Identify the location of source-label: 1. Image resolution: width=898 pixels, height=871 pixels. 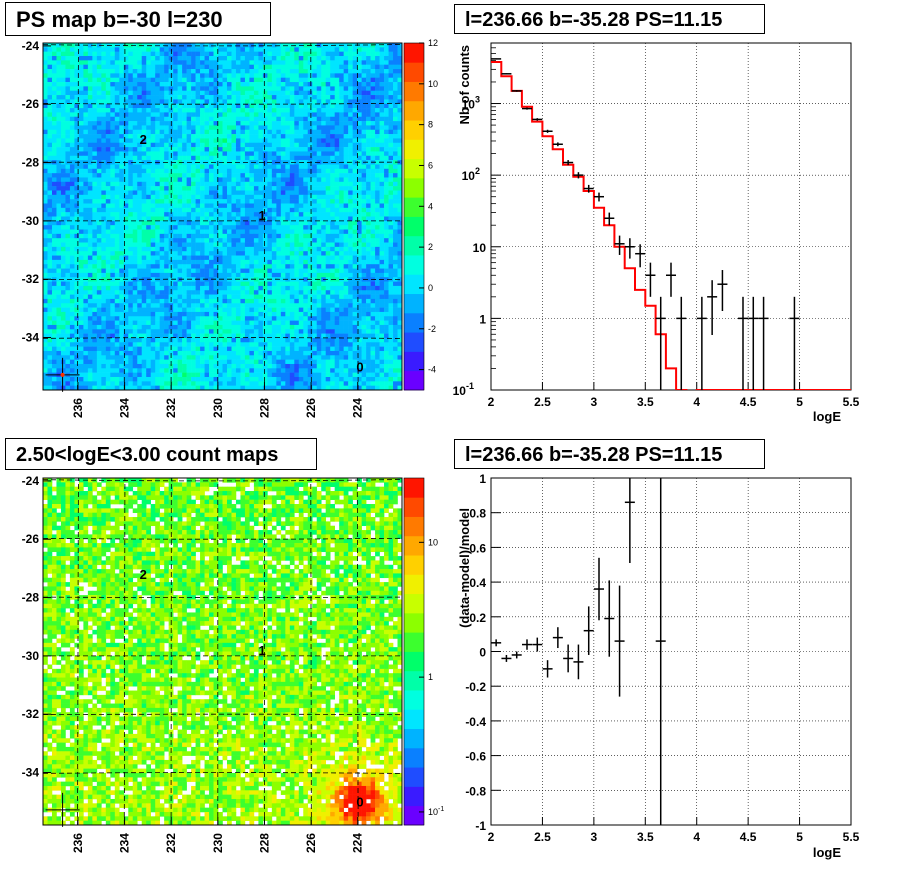
(262, 215).